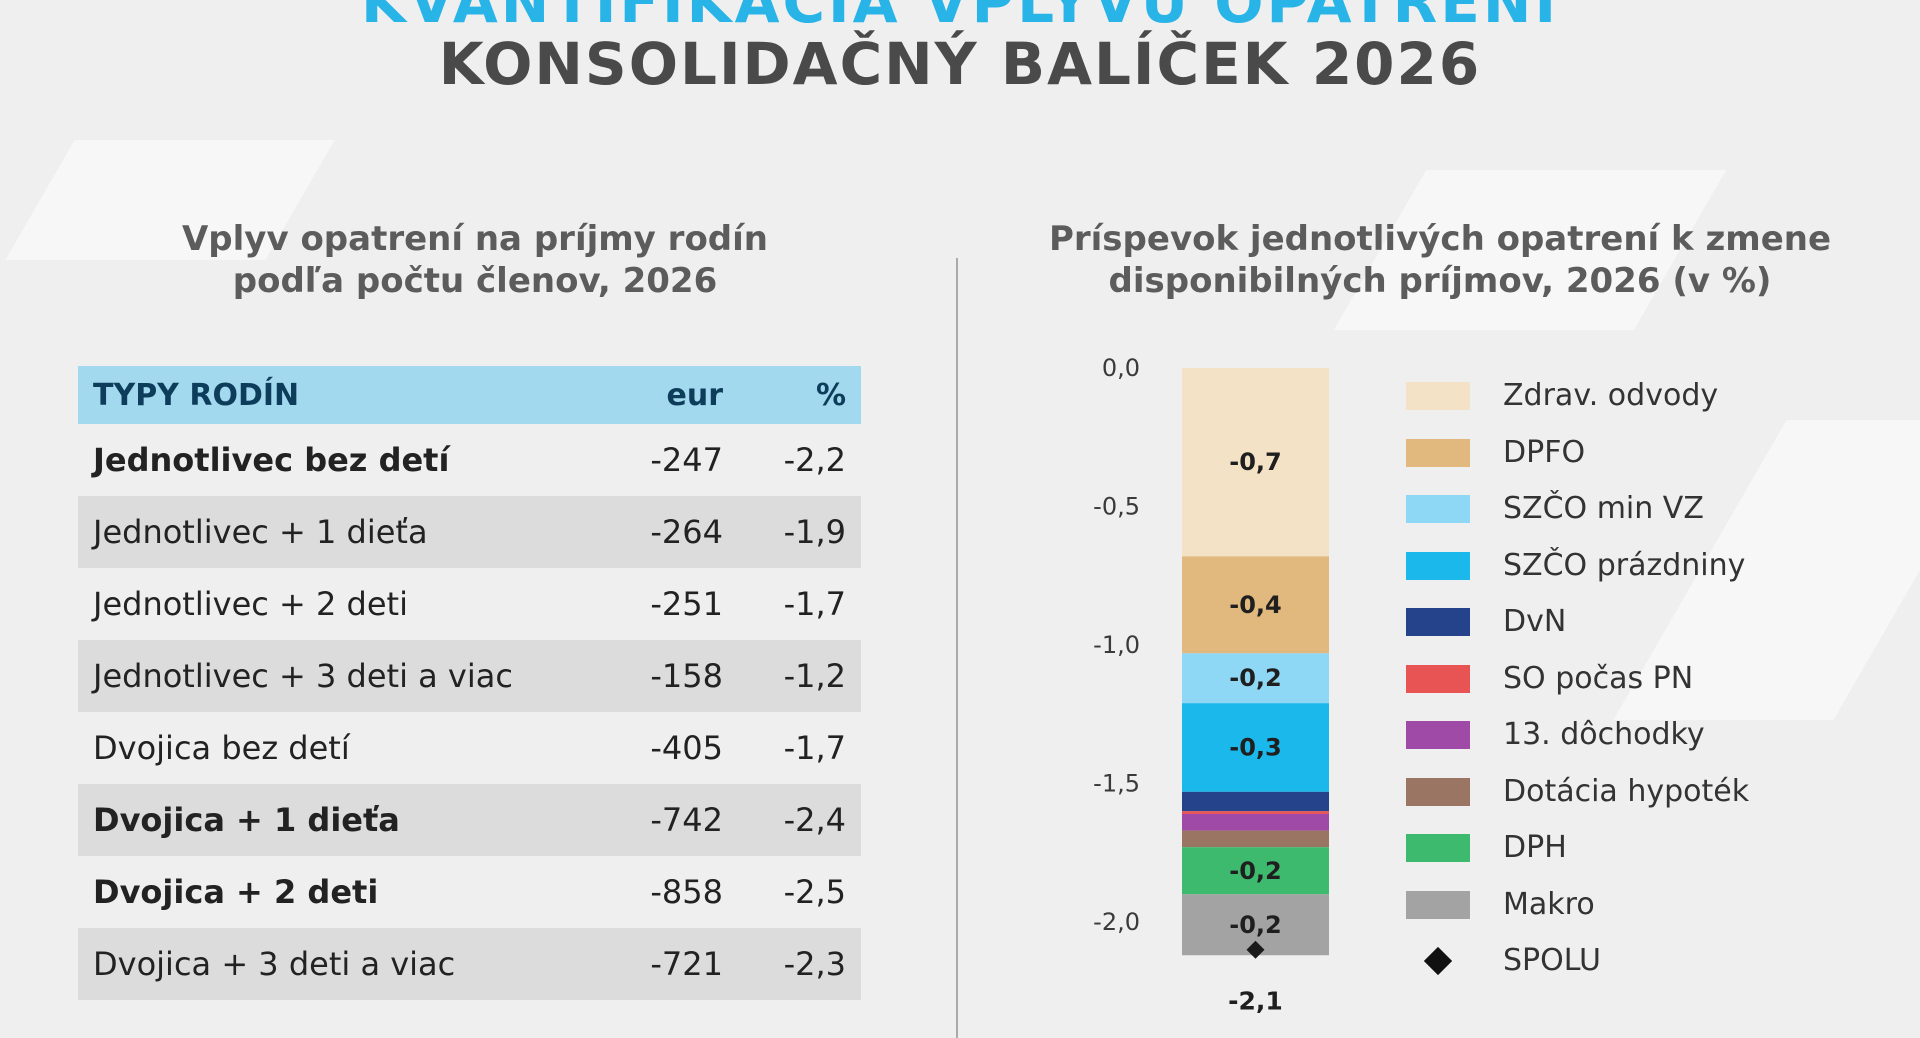 The image size is (1920, 1038). What do you see at coordinates (469, 604) in the screenshot?
I see `table-row: Jednotlivec + 2 deti -251 -1,7` at bounding box center [469, 604].